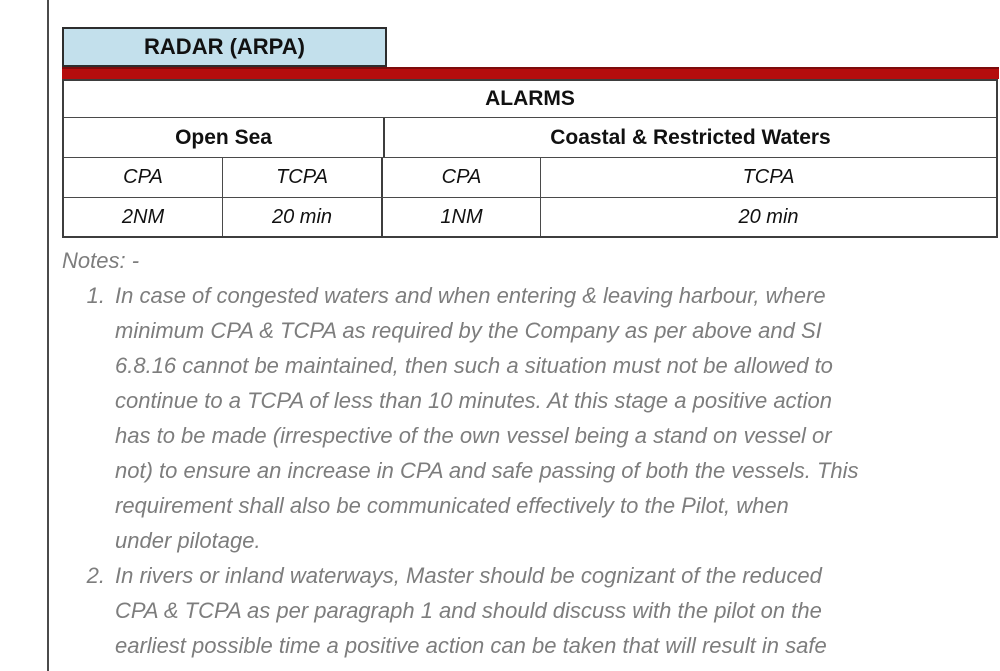 This screenshot has width=1000, height=671. I want to click on table-values-row: 2NM 20 min 1NM 20 min, so click(530, 217).